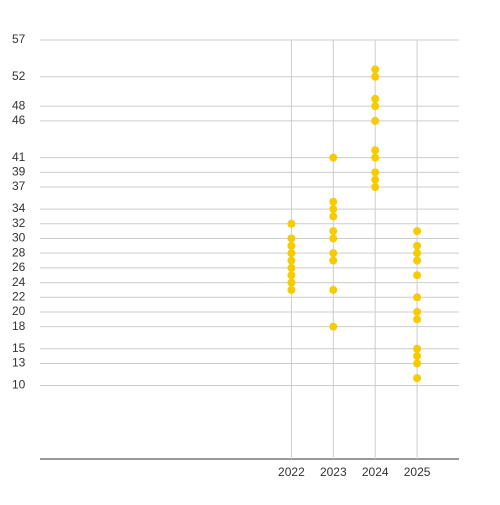 The image size is (500, 505). I want to click on y-tick-label: 34, so click(19, 208).